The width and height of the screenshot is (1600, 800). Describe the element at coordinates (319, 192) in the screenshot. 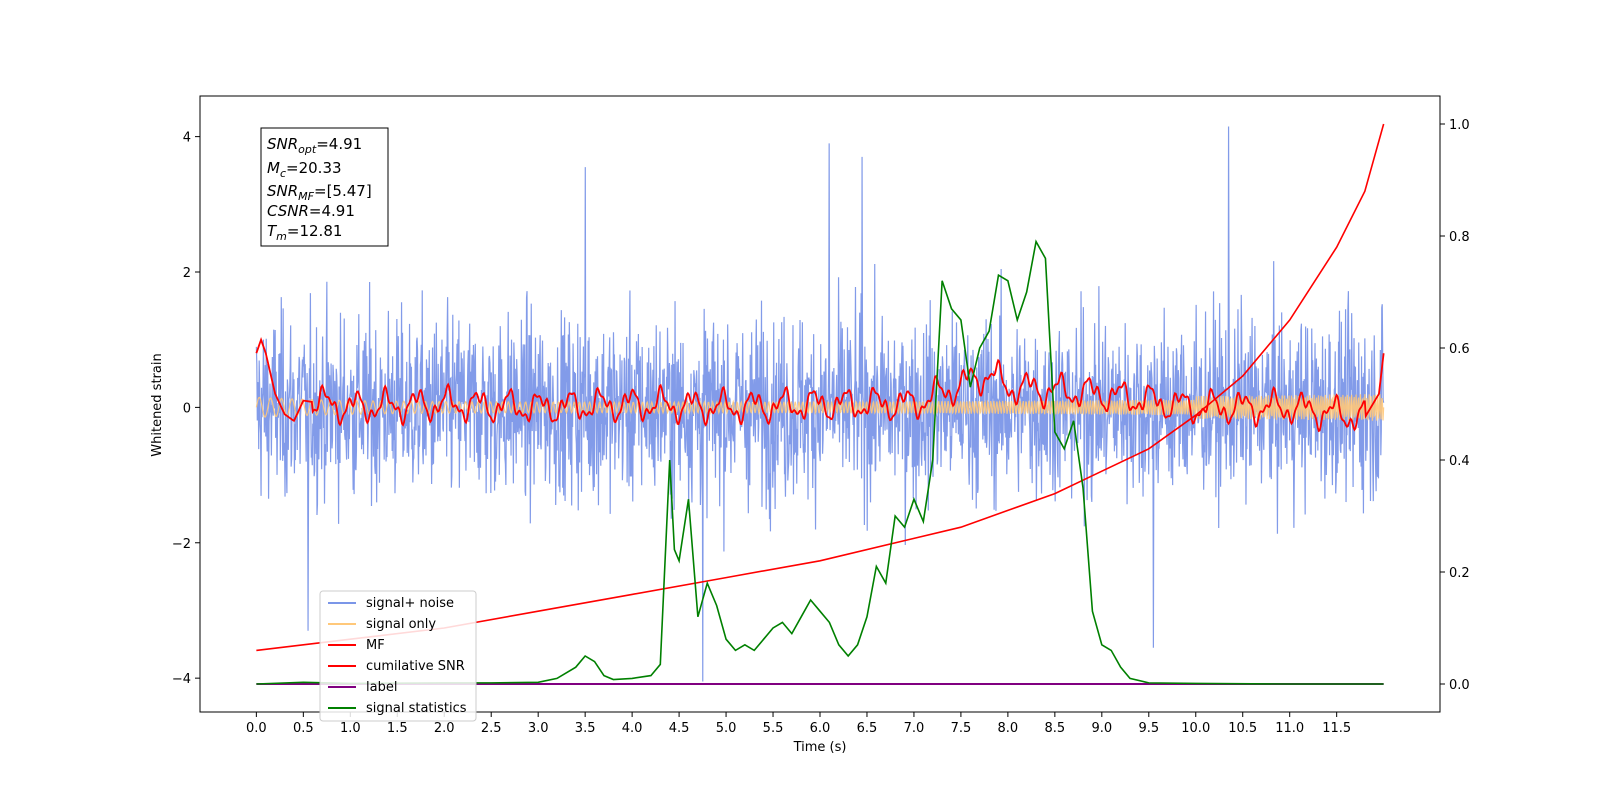

I see `snr-mf-annotation: SNRMF=[5.47]` at that location.